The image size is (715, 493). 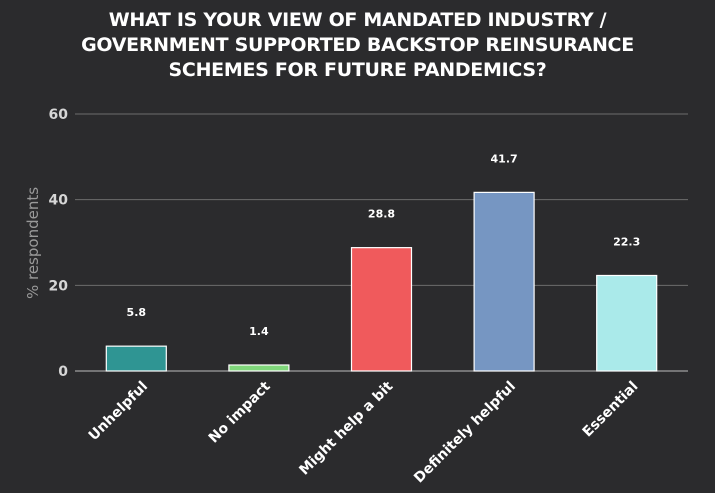 I want to click on x-tick-label: Might help a bit, so click(x=346, y=428).